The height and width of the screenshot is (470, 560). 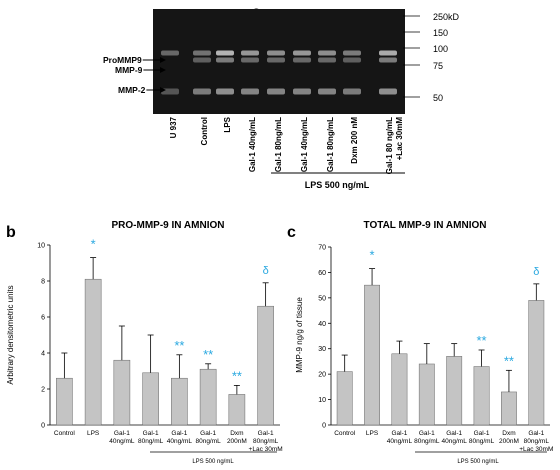 I want to click on panel-b-title: PRO-MMP-9 IN AMNION, so click(x=168, y=225).